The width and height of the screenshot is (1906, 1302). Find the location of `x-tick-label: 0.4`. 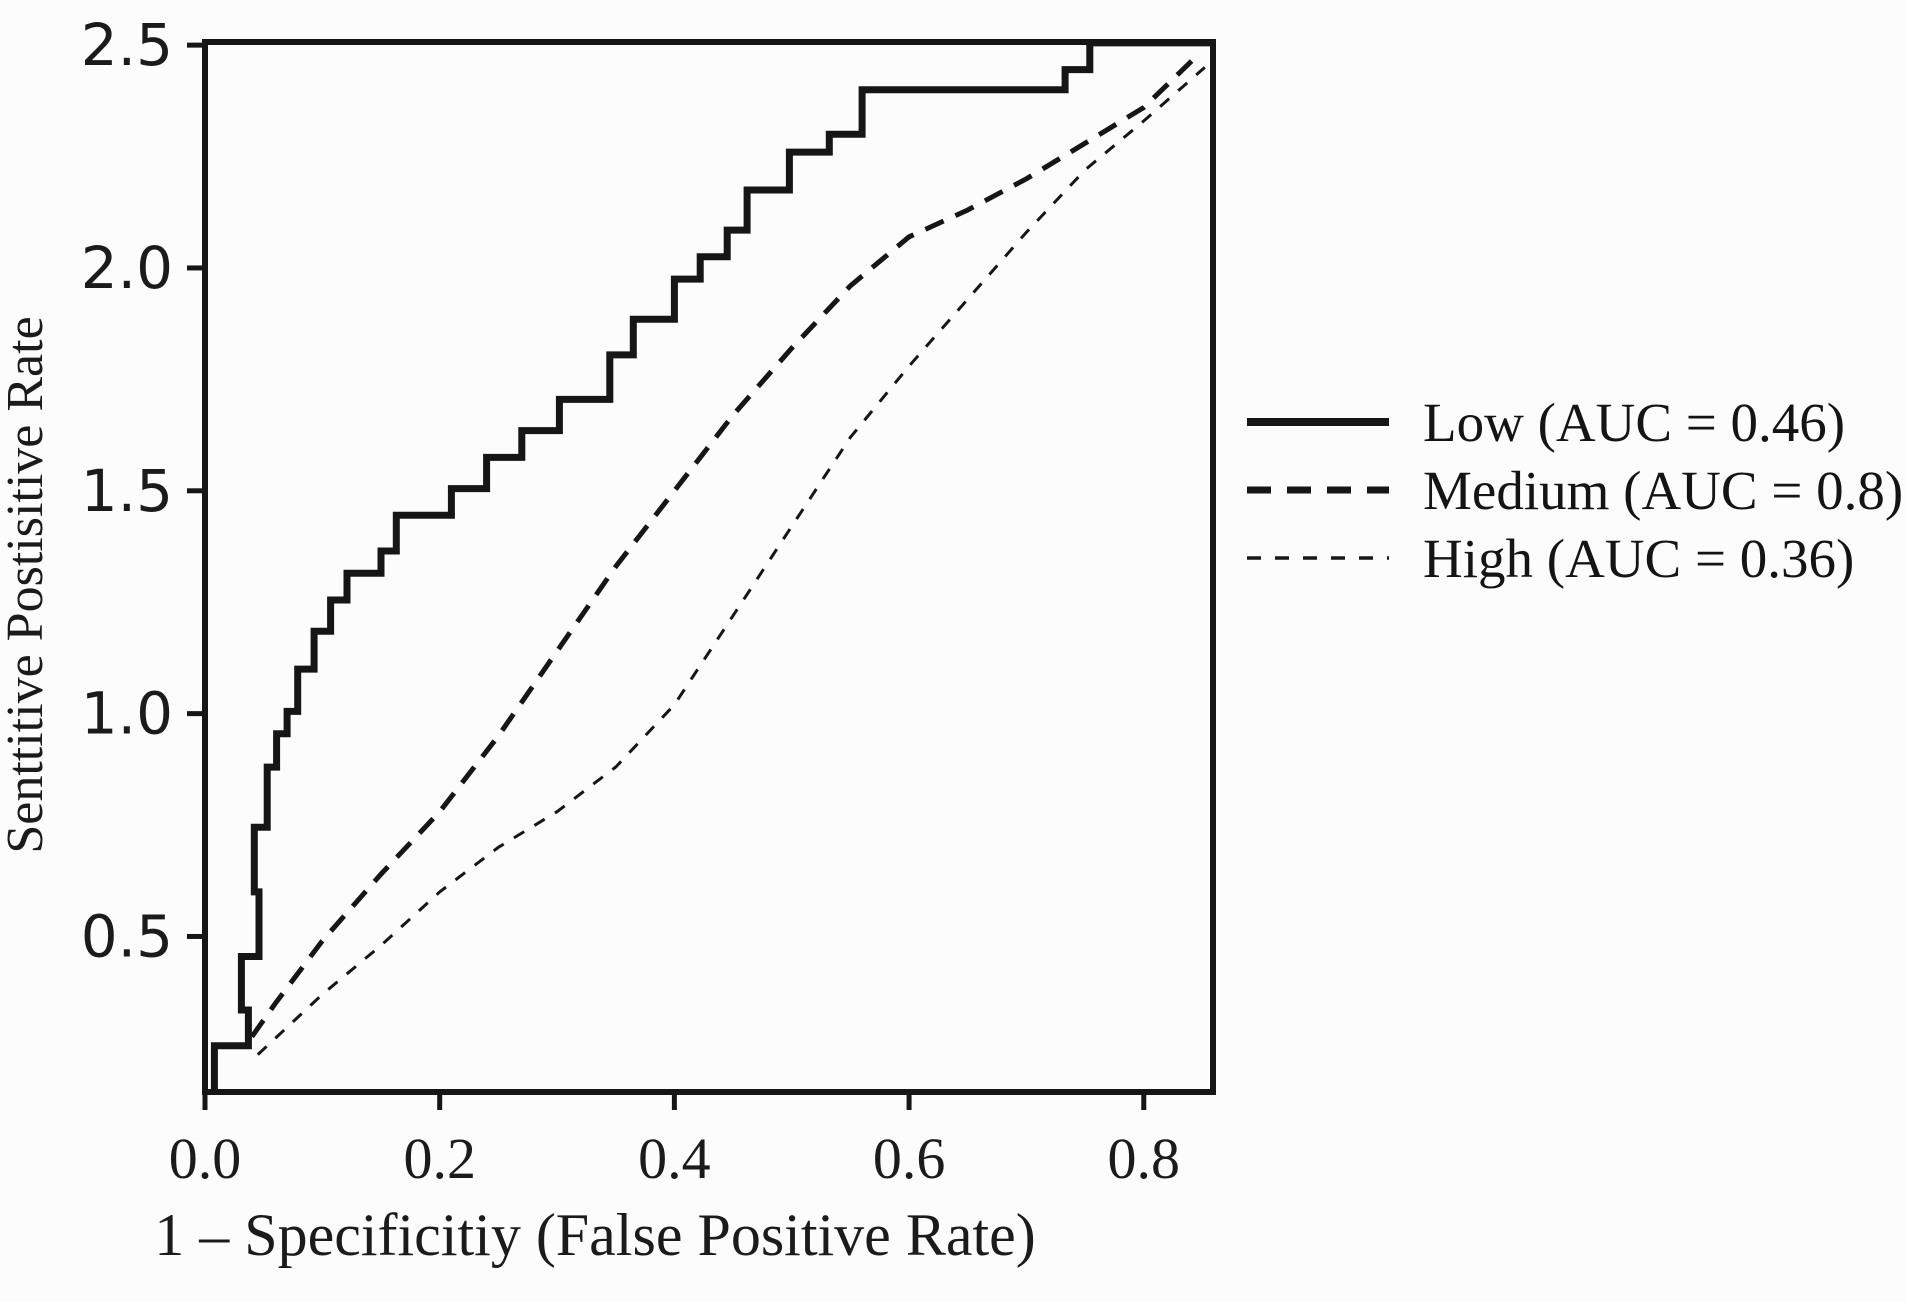

x-tick-label: 0.4 is located at coordinates (674, 1158).